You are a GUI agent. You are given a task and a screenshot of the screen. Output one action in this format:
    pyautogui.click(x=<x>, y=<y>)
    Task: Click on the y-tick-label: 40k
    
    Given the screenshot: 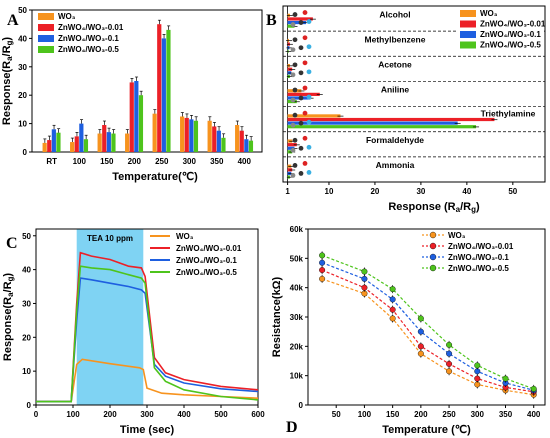 What is the action you would take?
    pyautogui.click(x=297, y=288)
    